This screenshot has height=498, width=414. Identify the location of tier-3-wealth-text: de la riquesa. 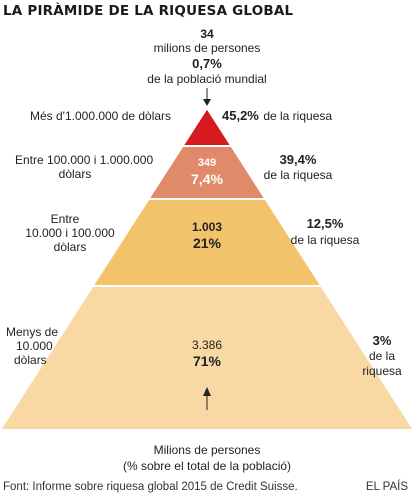
(325, 240).